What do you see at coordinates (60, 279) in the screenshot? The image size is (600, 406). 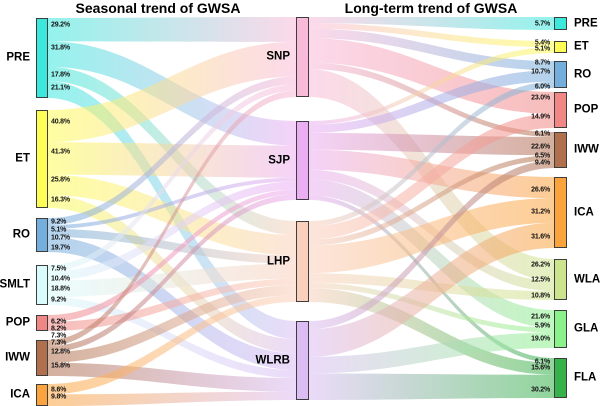 I see `flow-percentage-label: 10.4%` at bounding box center [60, 279].